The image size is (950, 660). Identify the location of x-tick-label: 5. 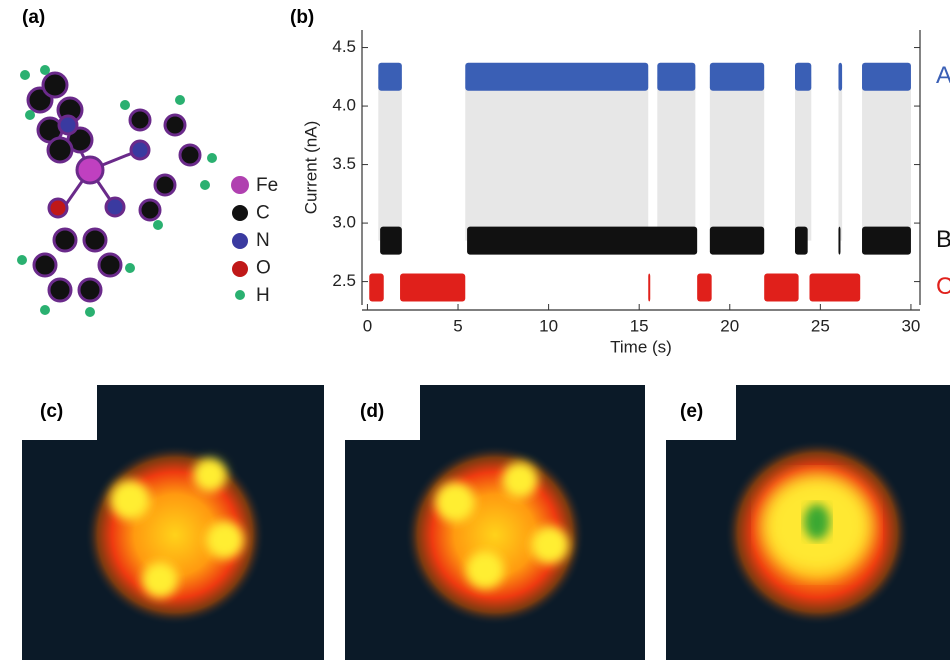
(457, 325).